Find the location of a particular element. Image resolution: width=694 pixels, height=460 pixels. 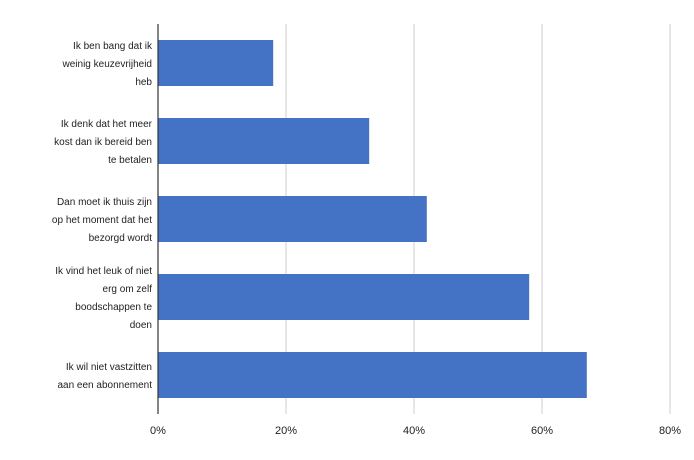

x-tick-label-2: 40% is located at coordinates (414, 431).